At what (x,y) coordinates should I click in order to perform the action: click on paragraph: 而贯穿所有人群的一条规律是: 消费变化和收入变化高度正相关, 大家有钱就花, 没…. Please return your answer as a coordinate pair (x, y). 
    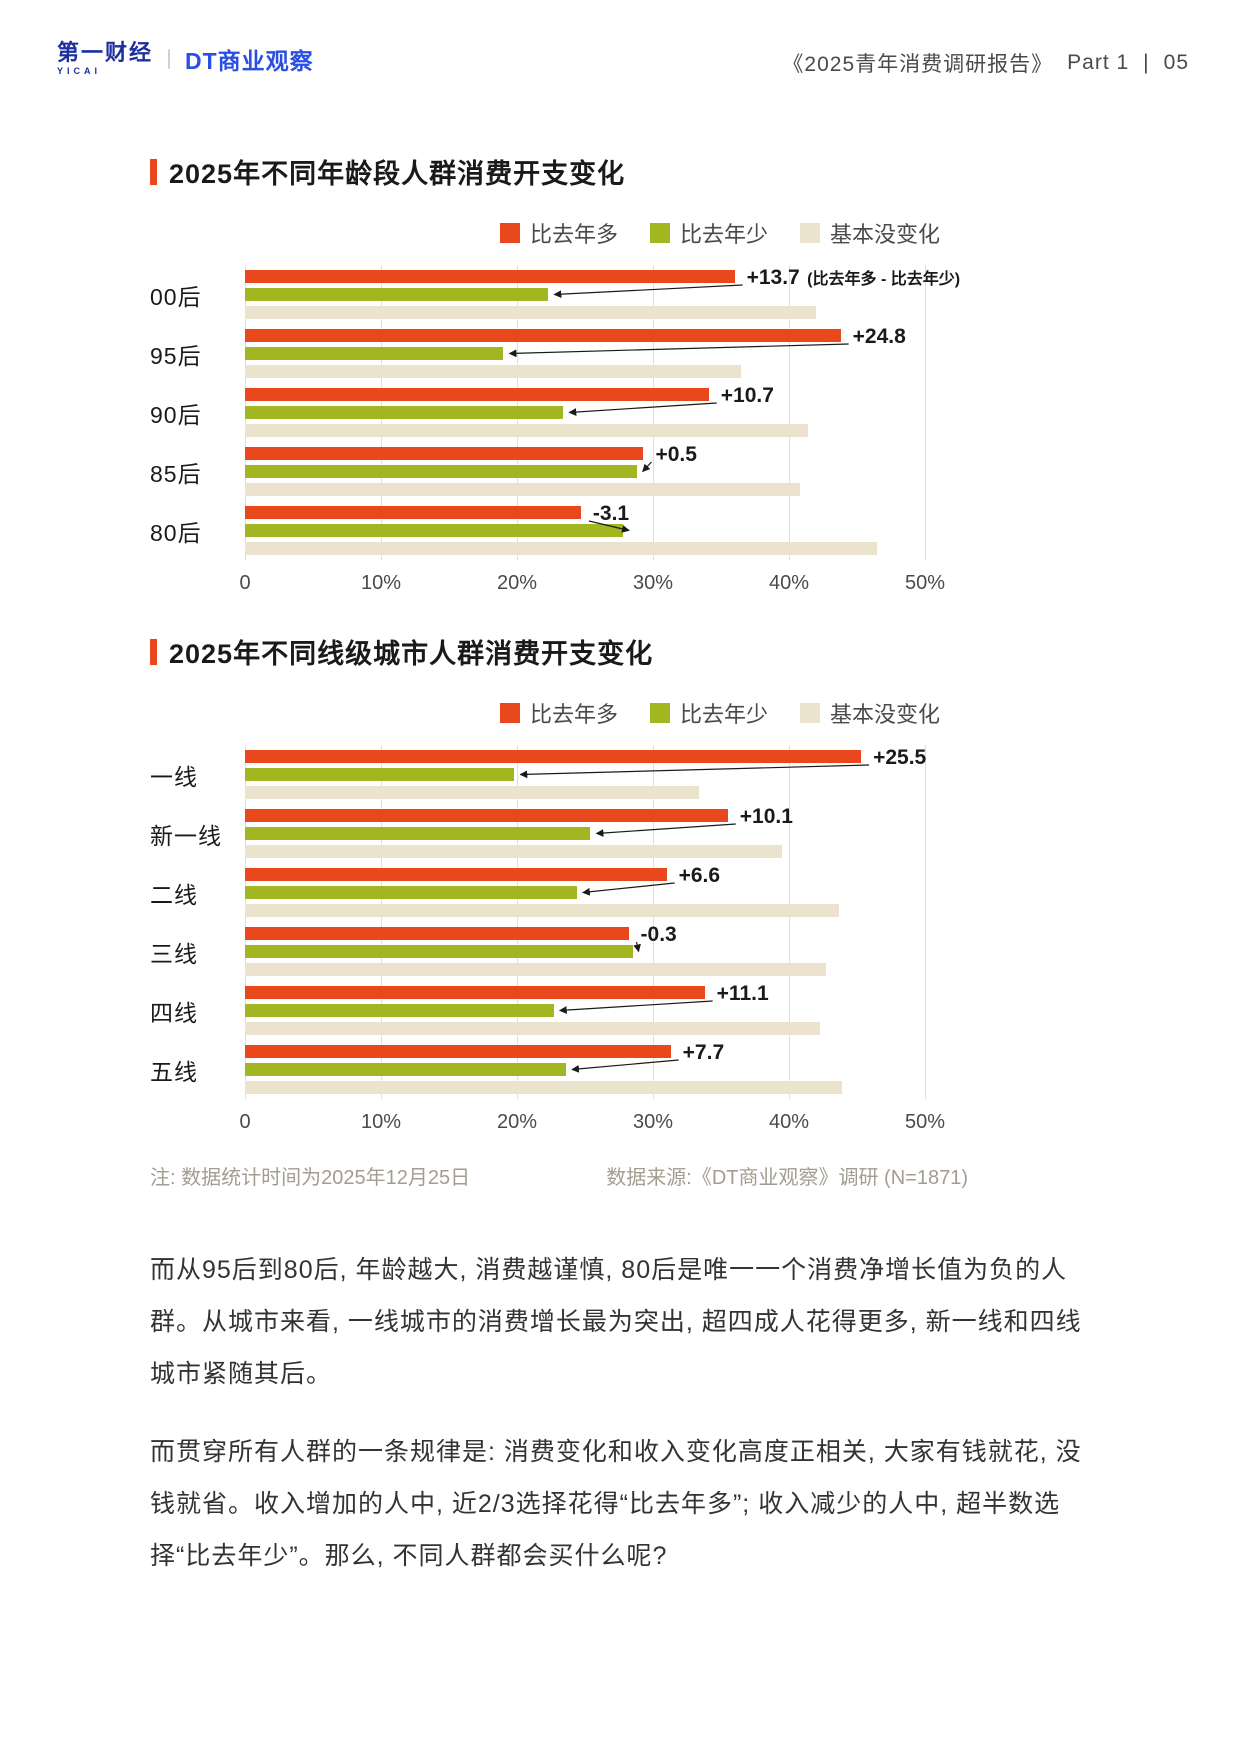
    Looking at the image, I should click on (616, 1504).